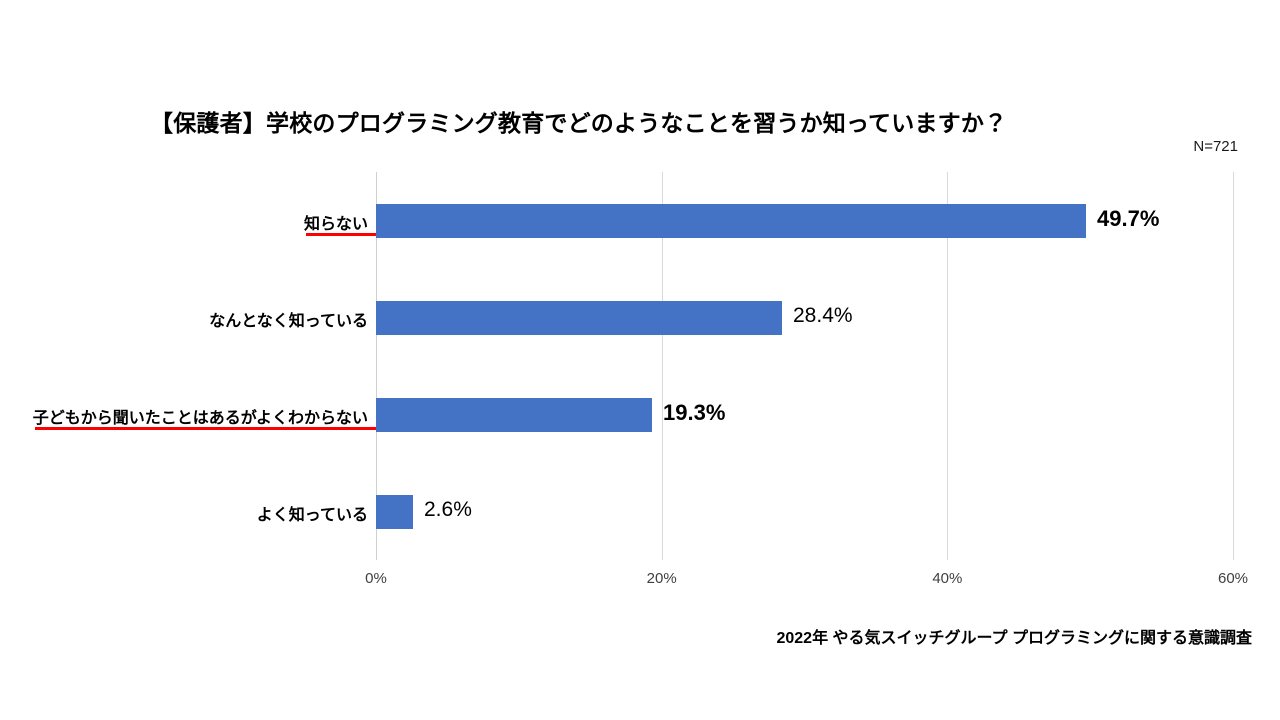 The height and width of the screenshot is (720, 1280). I want to click on gridline-60%, so click(1233, 366).